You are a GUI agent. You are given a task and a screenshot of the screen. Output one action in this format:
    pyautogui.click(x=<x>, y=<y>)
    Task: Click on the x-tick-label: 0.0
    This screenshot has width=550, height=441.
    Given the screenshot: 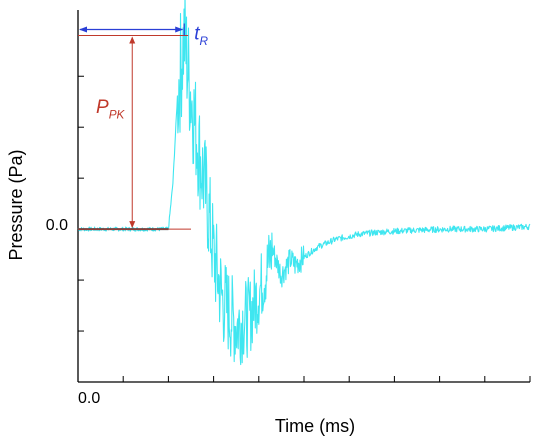 What is the action you would take?
    pyautogui.click(x=89, y=398)
    